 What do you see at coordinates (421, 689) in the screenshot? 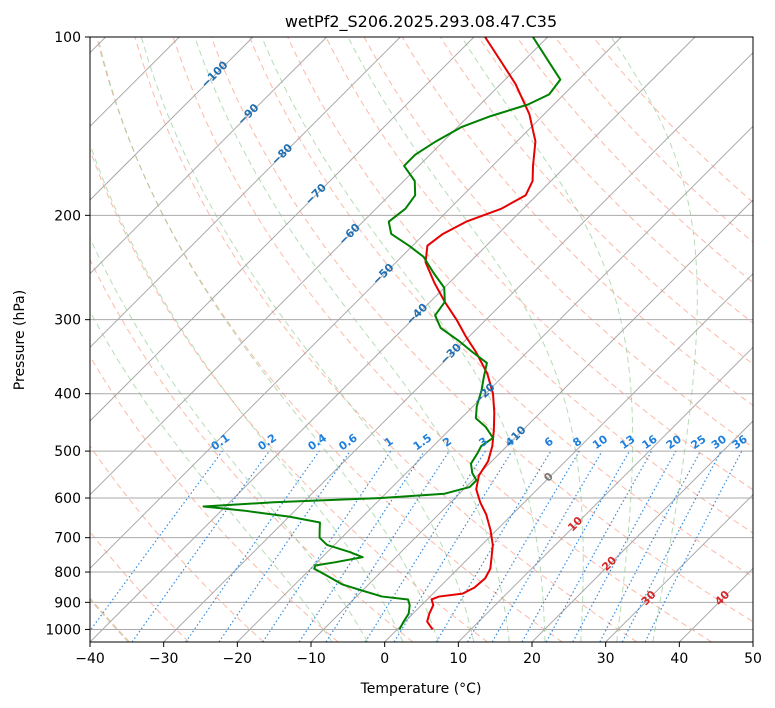
I see `x-axis-label: Temperature (°C)` at bounding box center [421, 689].